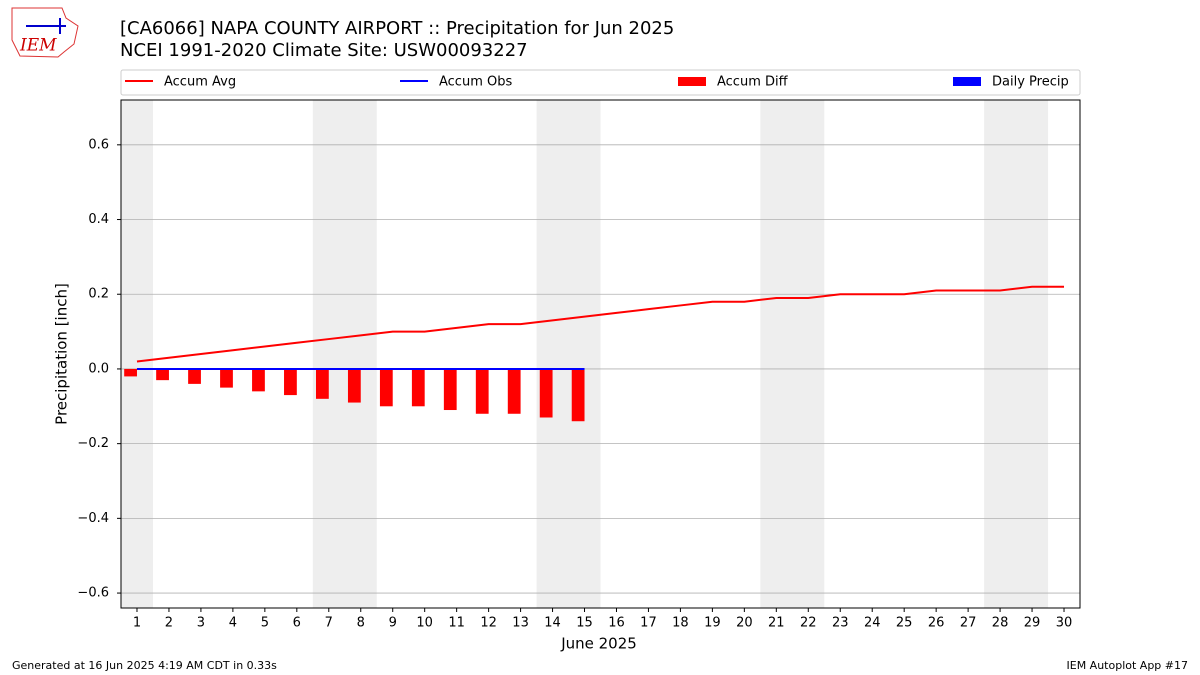  I want to click on x-tick-label: 22, so click(808, 623).